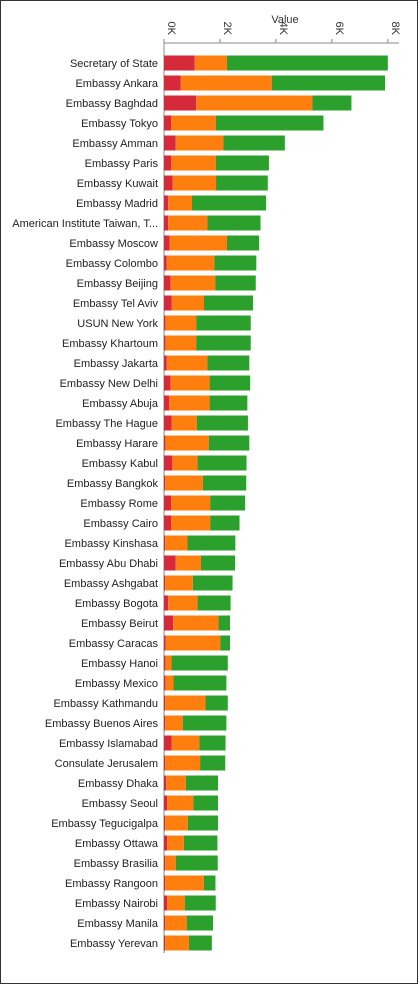  Describe the element at coordinates (102, 724) in the screenshot. I see `y-tick-label: Embassy Buenos Aires` at that location.